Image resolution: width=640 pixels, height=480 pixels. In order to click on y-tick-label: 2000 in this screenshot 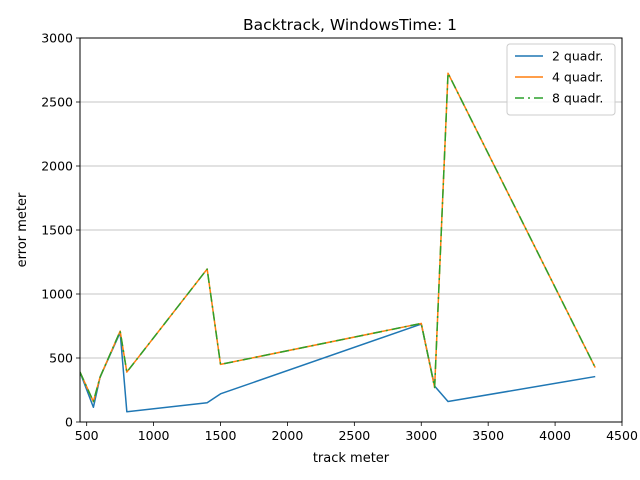, I will do `click(57, 166)`.